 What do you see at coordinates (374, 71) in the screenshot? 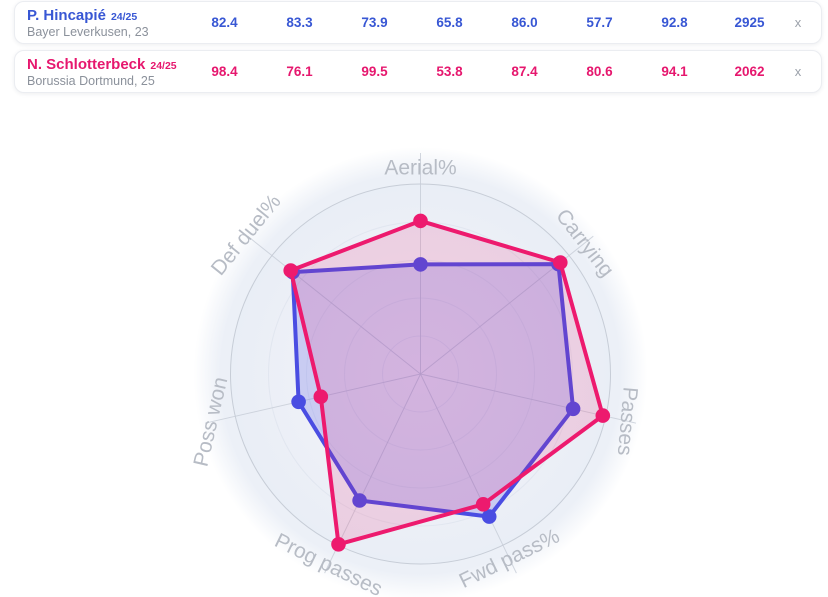
I see `stat-prog-passes: 99.5` at bounding box center [374, 71].